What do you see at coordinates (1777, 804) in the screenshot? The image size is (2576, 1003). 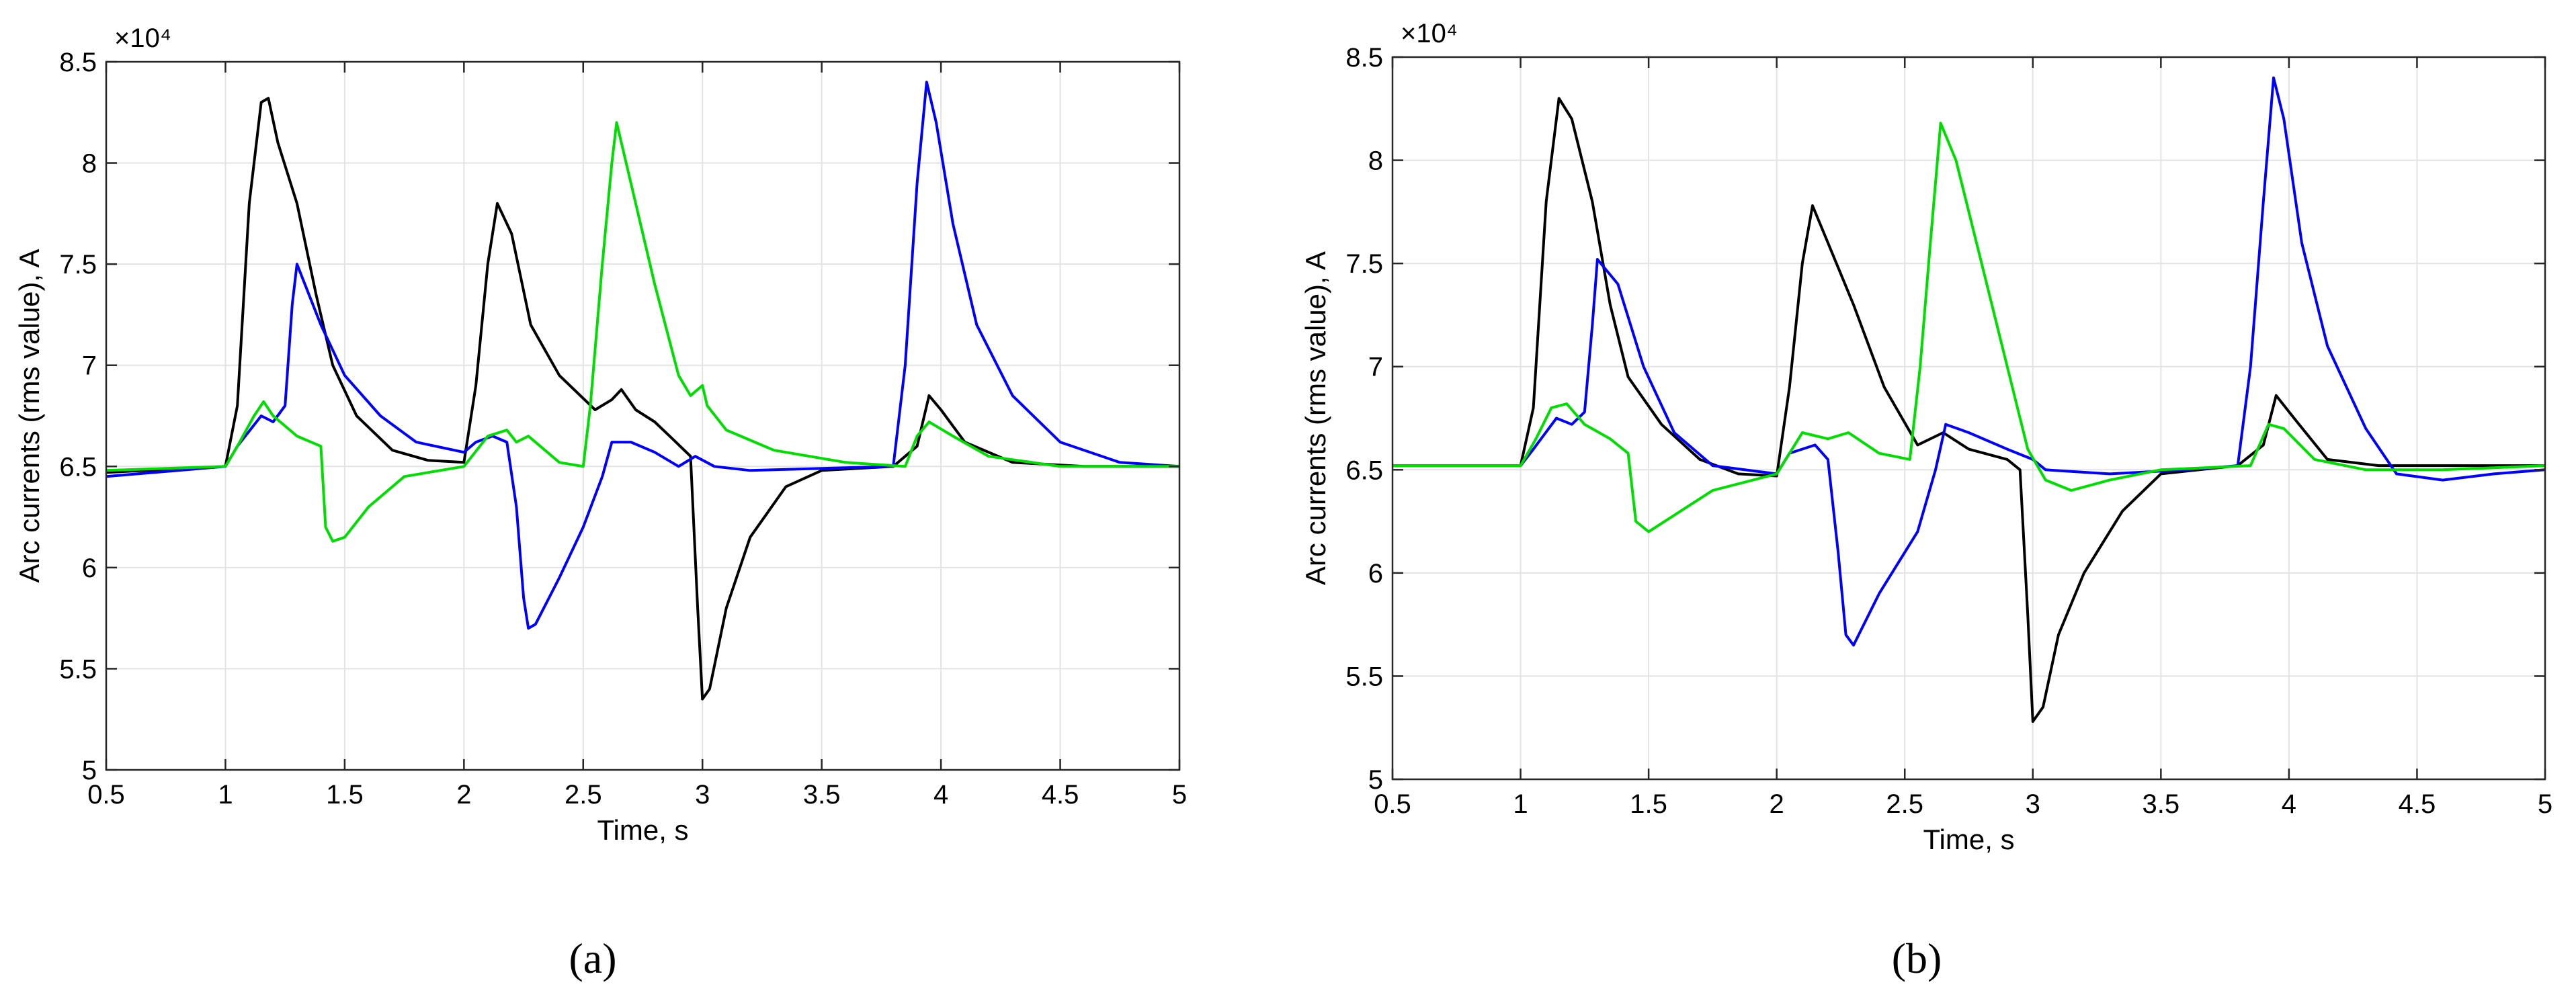 I see `x-tick-label-b-3: 2` at bounding box center [1777, 804].